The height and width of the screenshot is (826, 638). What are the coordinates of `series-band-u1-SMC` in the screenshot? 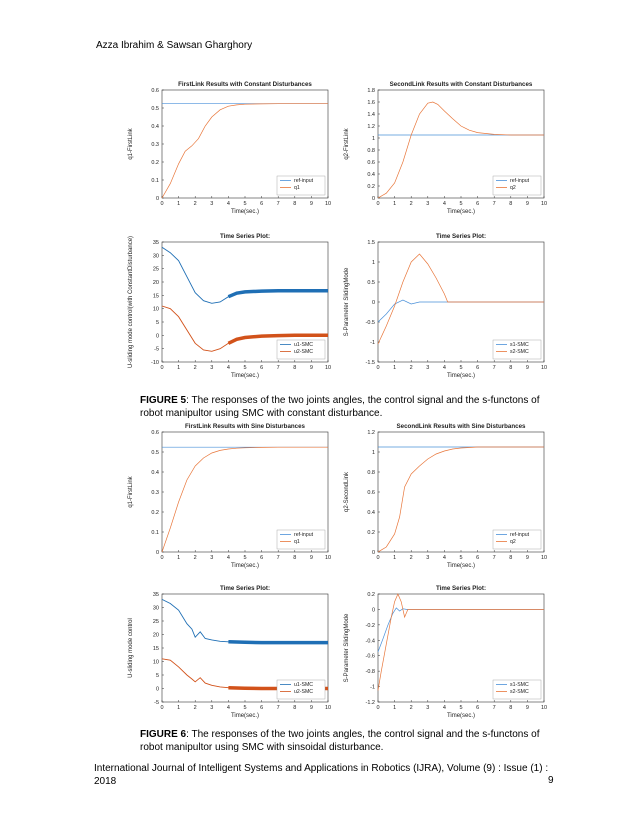 It's located at (278, 642).